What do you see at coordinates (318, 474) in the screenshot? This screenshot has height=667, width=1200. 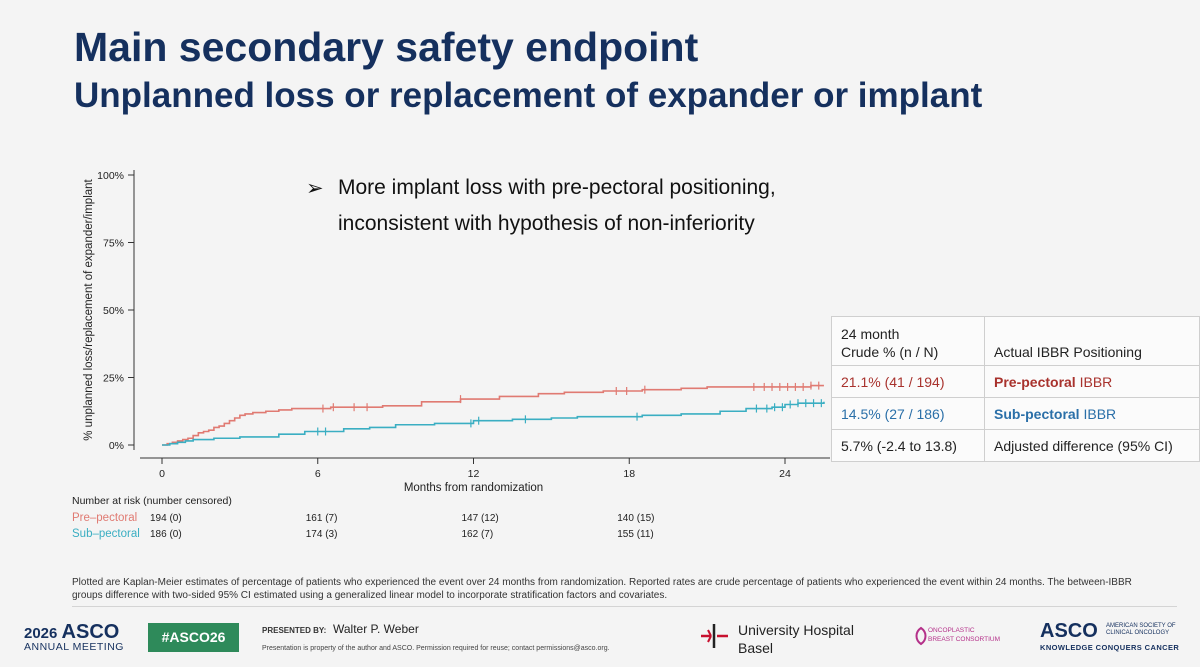 I see `x-tick-label: 6` at bounding box center [318, 474].